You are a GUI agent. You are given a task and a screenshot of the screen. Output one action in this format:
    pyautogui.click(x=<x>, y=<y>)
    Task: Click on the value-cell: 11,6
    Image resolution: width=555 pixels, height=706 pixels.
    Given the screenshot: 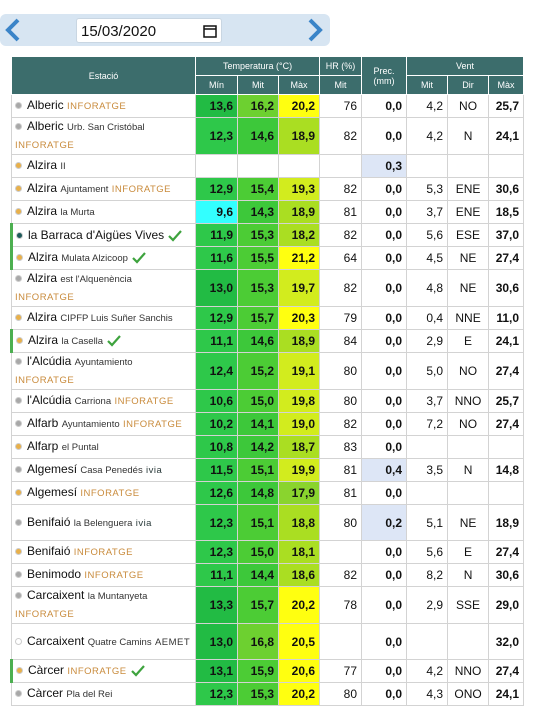 What is the action you would take?
    pyautogui.click(x=216, y=258)
    